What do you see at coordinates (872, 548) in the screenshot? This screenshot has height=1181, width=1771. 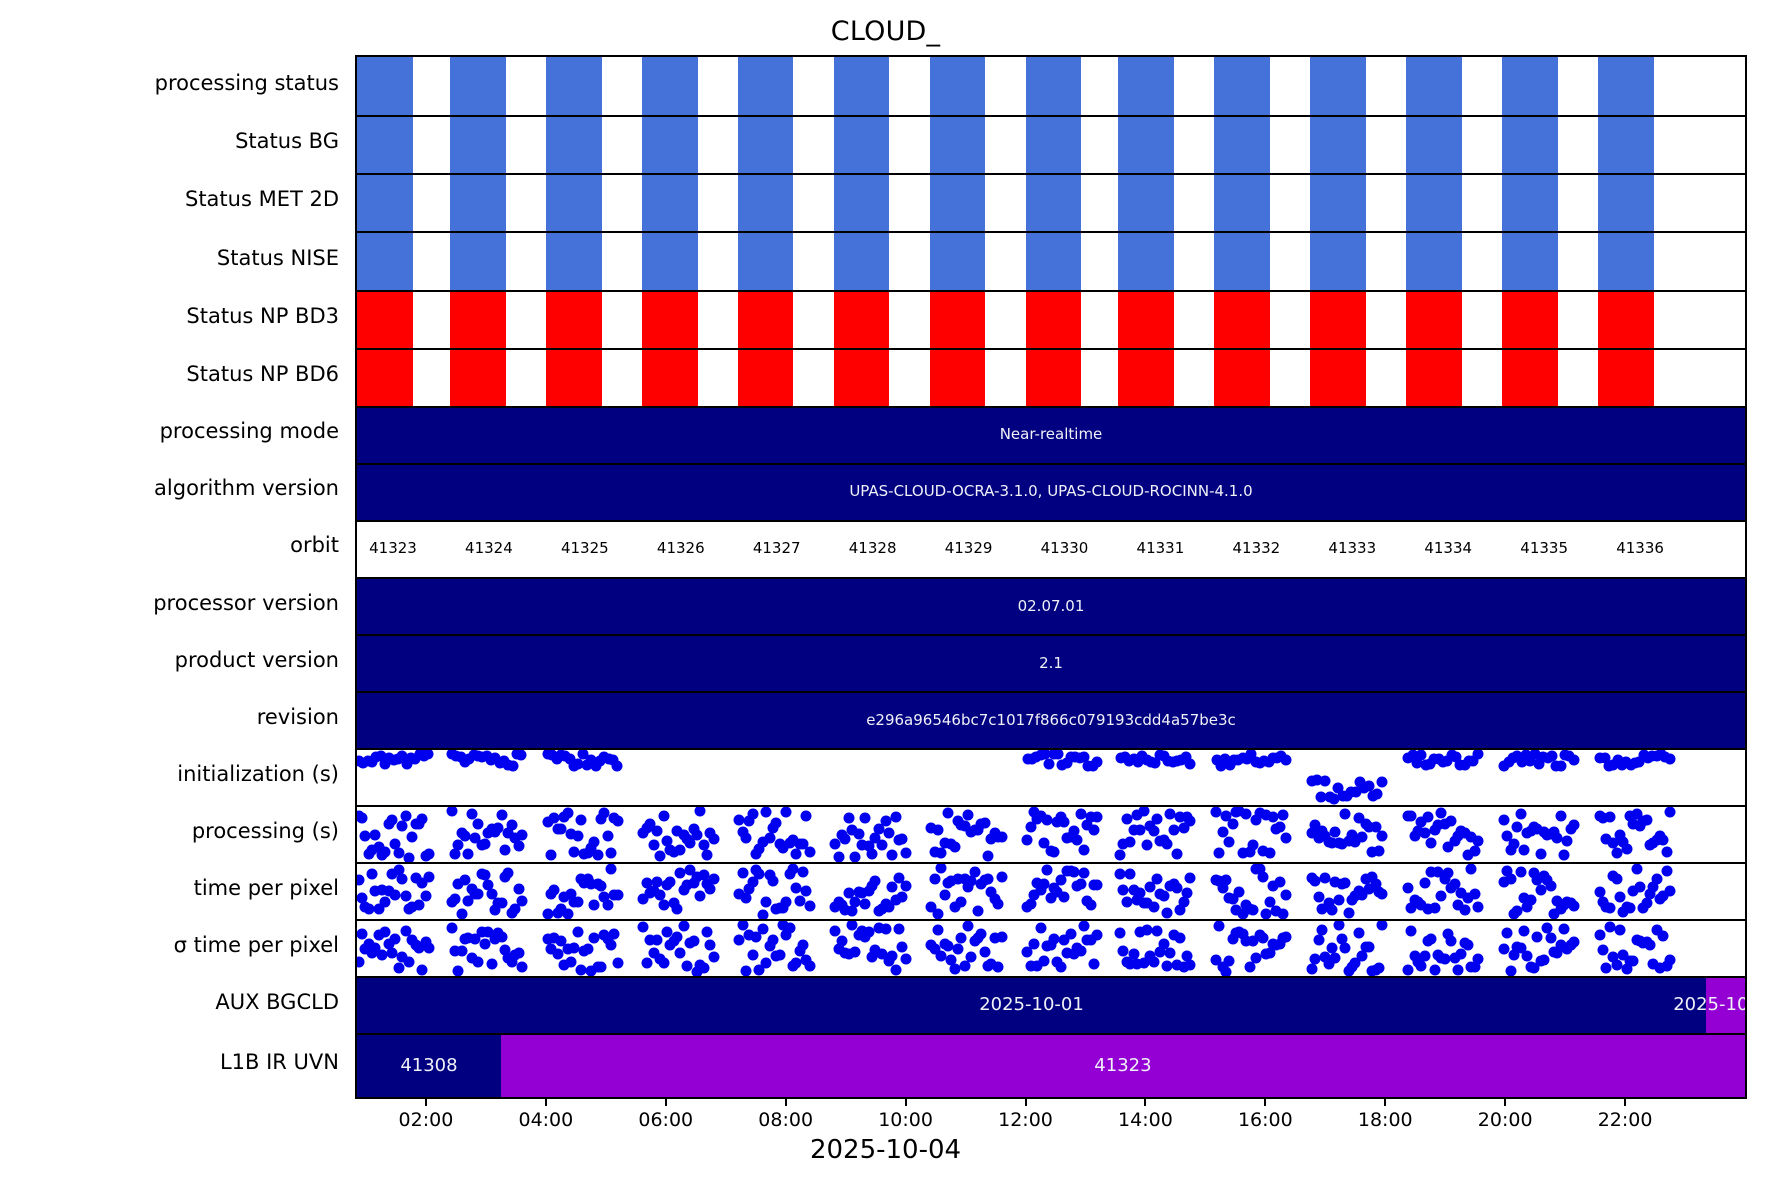 I see `orbit-number: 41328` at bounding box center [872, 548].